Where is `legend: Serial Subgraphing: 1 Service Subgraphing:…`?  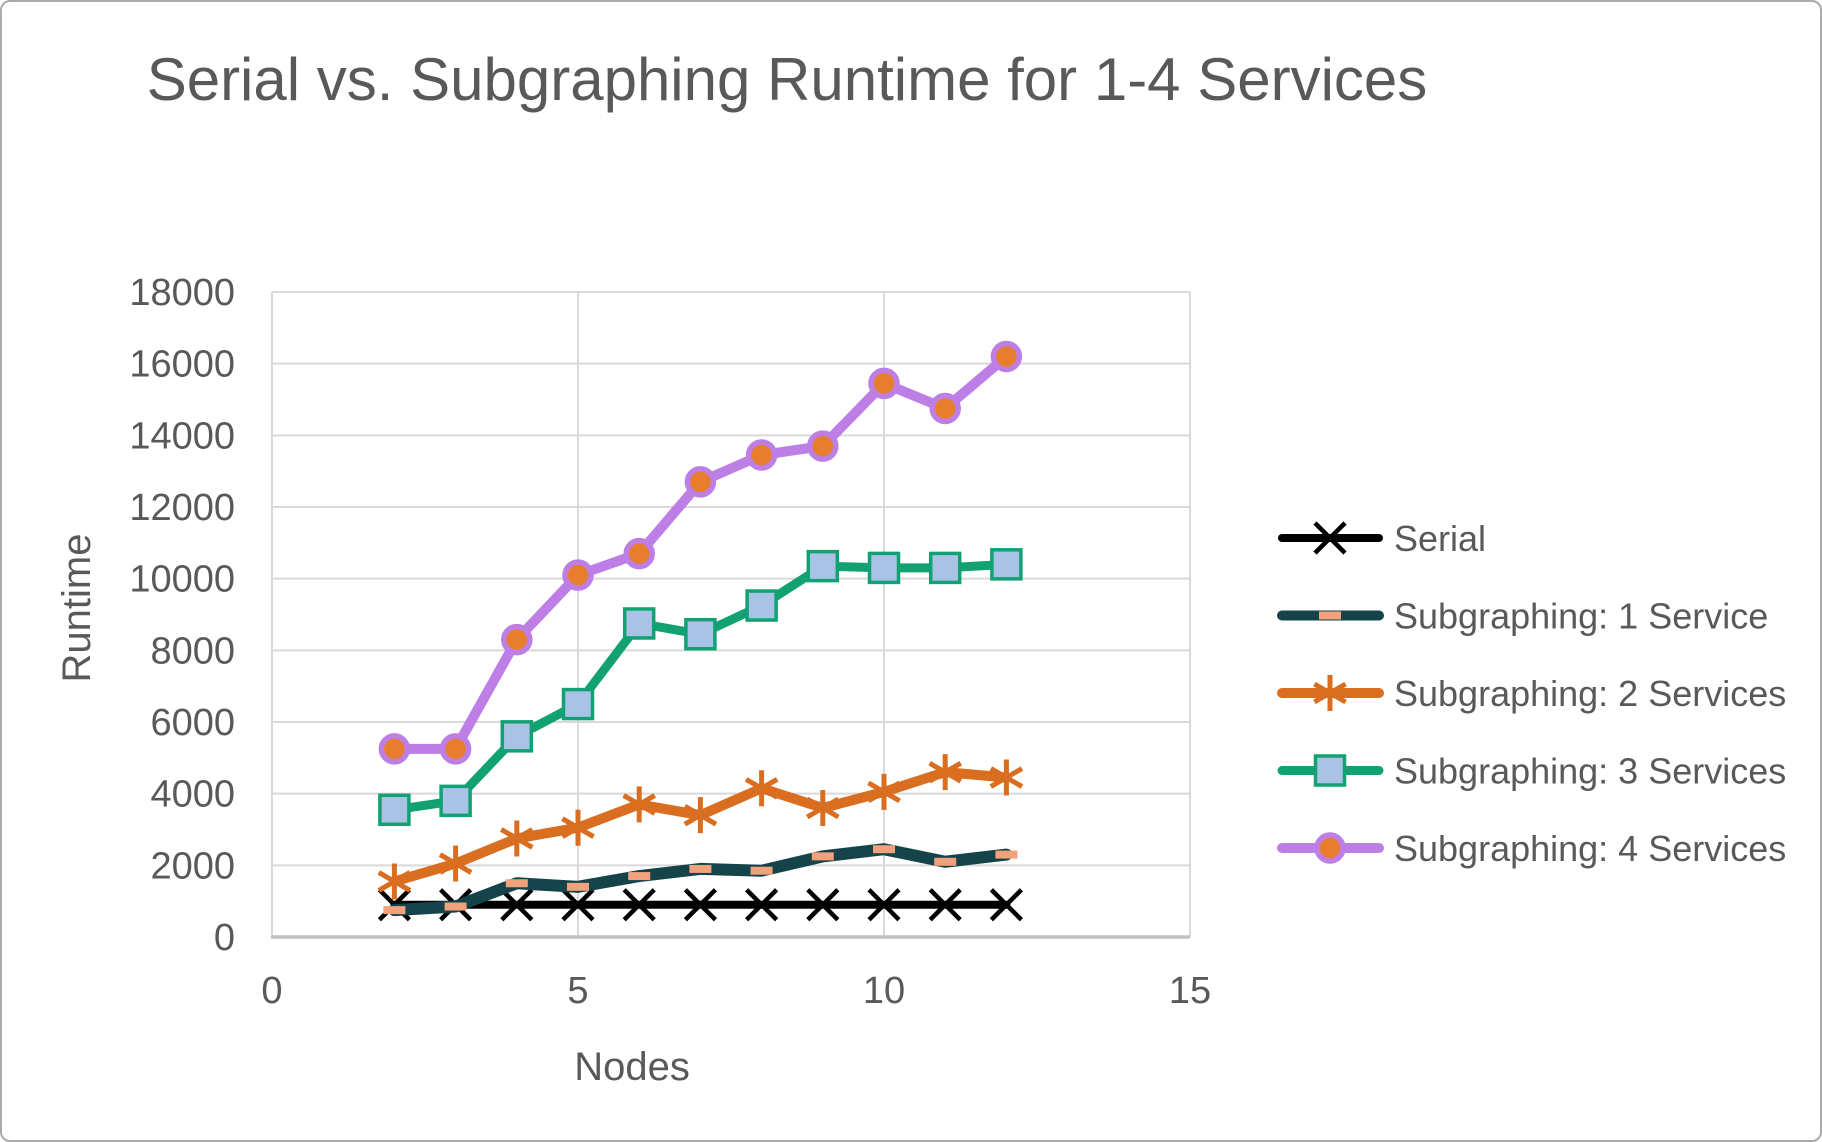
legend: Serial Subgraphing: 1 Service Subgraphing:… is located at coordinates (1531, 693).